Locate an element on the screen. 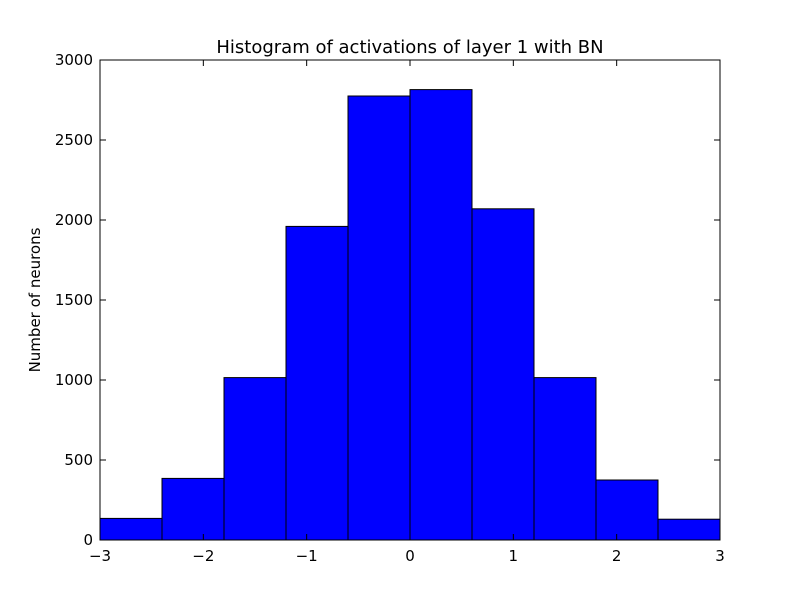 The width and height of the screenshot is (800, 600). y-axis-label: Number of neurons is located at coordinates (35, 299).